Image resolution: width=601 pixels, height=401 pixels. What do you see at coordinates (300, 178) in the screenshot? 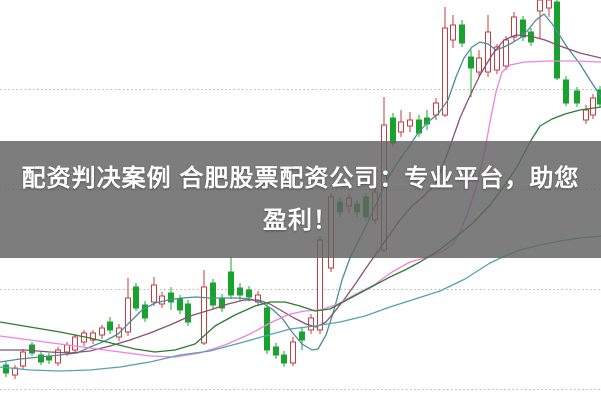
I see `banner-title-line-1: 配资判决案例 合肥股票配资公司：专业平台，助您` at bounding box center [300, 178].